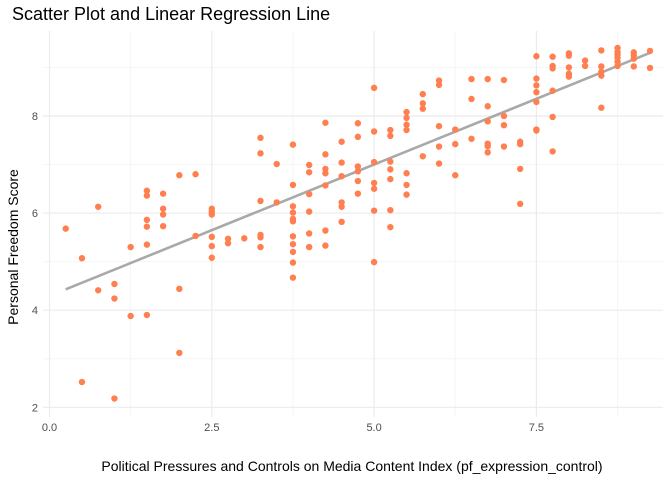  What do you see at coordinates (35, 408) in the screenshot?
I see `y-tick-label: 2` at bounding box center [35, 408].